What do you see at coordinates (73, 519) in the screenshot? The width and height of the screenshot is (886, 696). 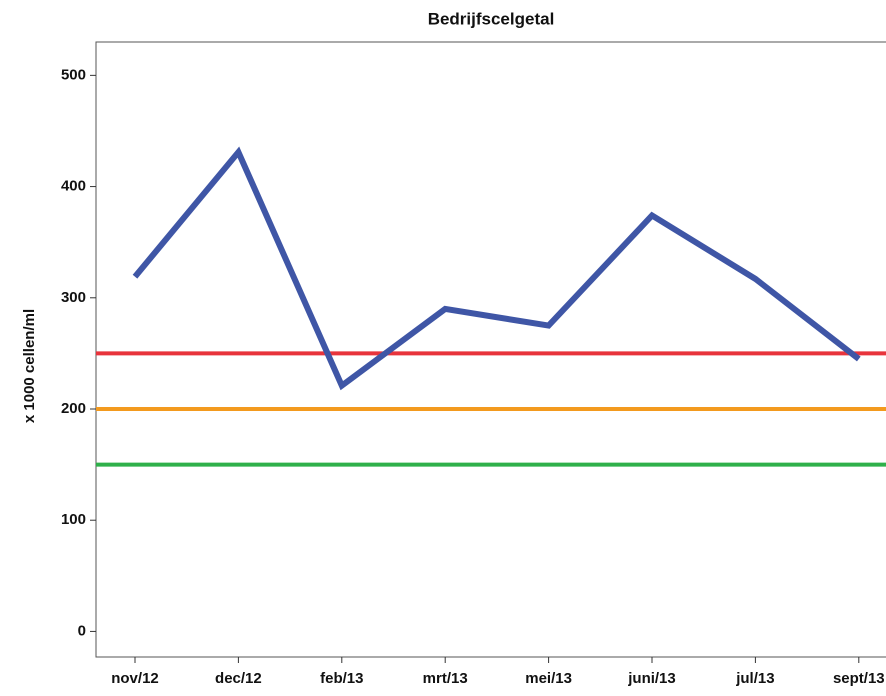 I see `y-tick-label: 100` at bounding box center [73, 519].